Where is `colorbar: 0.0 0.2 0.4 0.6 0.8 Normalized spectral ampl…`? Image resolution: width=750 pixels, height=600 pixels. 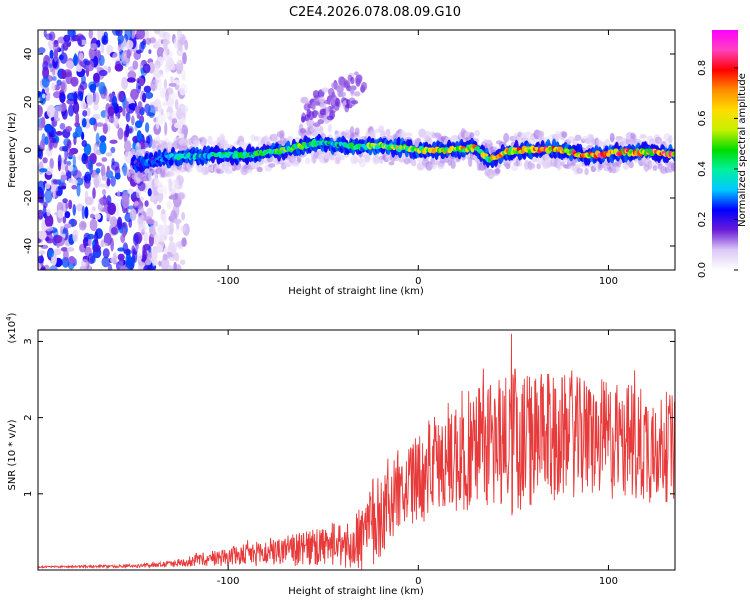 colorbar: 0.0 0.2 0.4 0.6 0.8 Normalized spectral ampl… is located at coordinates (722, 154).